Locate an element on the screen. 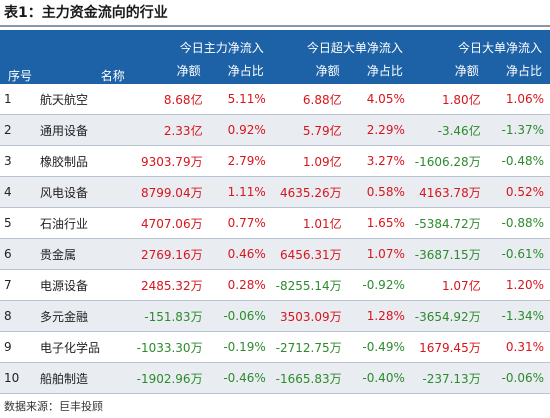 The height and width of the screenshot is (418, 550). super-ratio: 0.58% is located at coordinates (379, 192).